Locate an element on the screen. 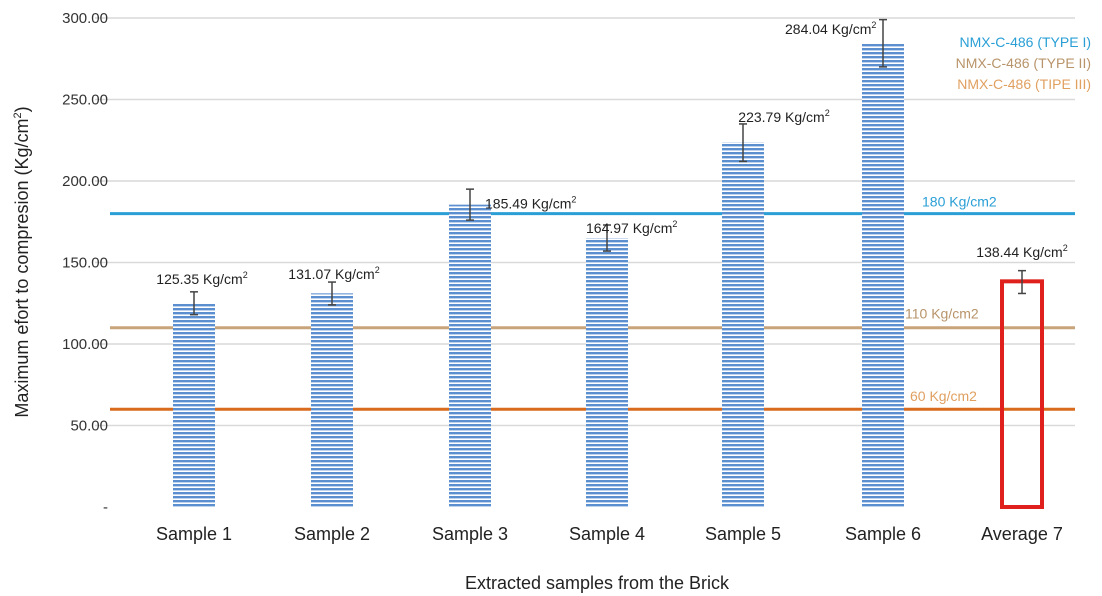 The width and height of the screenshot is (1102, 596). value-label: 164.97 Kg/cm2 is located at coordinates (631, 227).